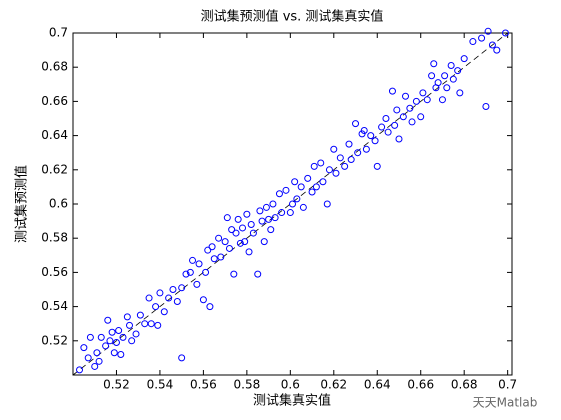 The height and width of the screenshot is (420, 561). What do you see at coordinates (58, 204) in the screenshot?
I see `y-tick-label: 0.6` at bounding box center [58, 204].